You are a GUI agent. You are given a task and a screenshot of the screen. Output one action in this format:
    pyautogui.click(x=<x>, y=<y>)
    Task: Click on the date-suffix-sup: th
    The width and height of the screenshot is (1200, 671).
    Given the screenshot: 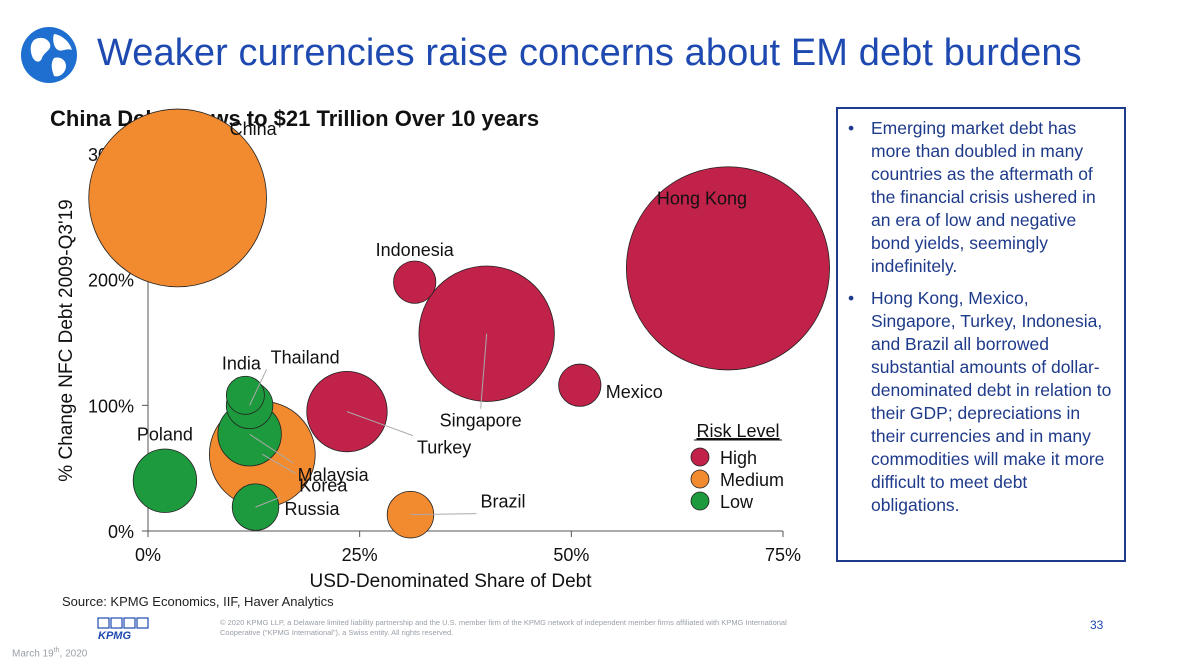 What is the action you would take?
    pyautogui.click(x=56, y=650)
    